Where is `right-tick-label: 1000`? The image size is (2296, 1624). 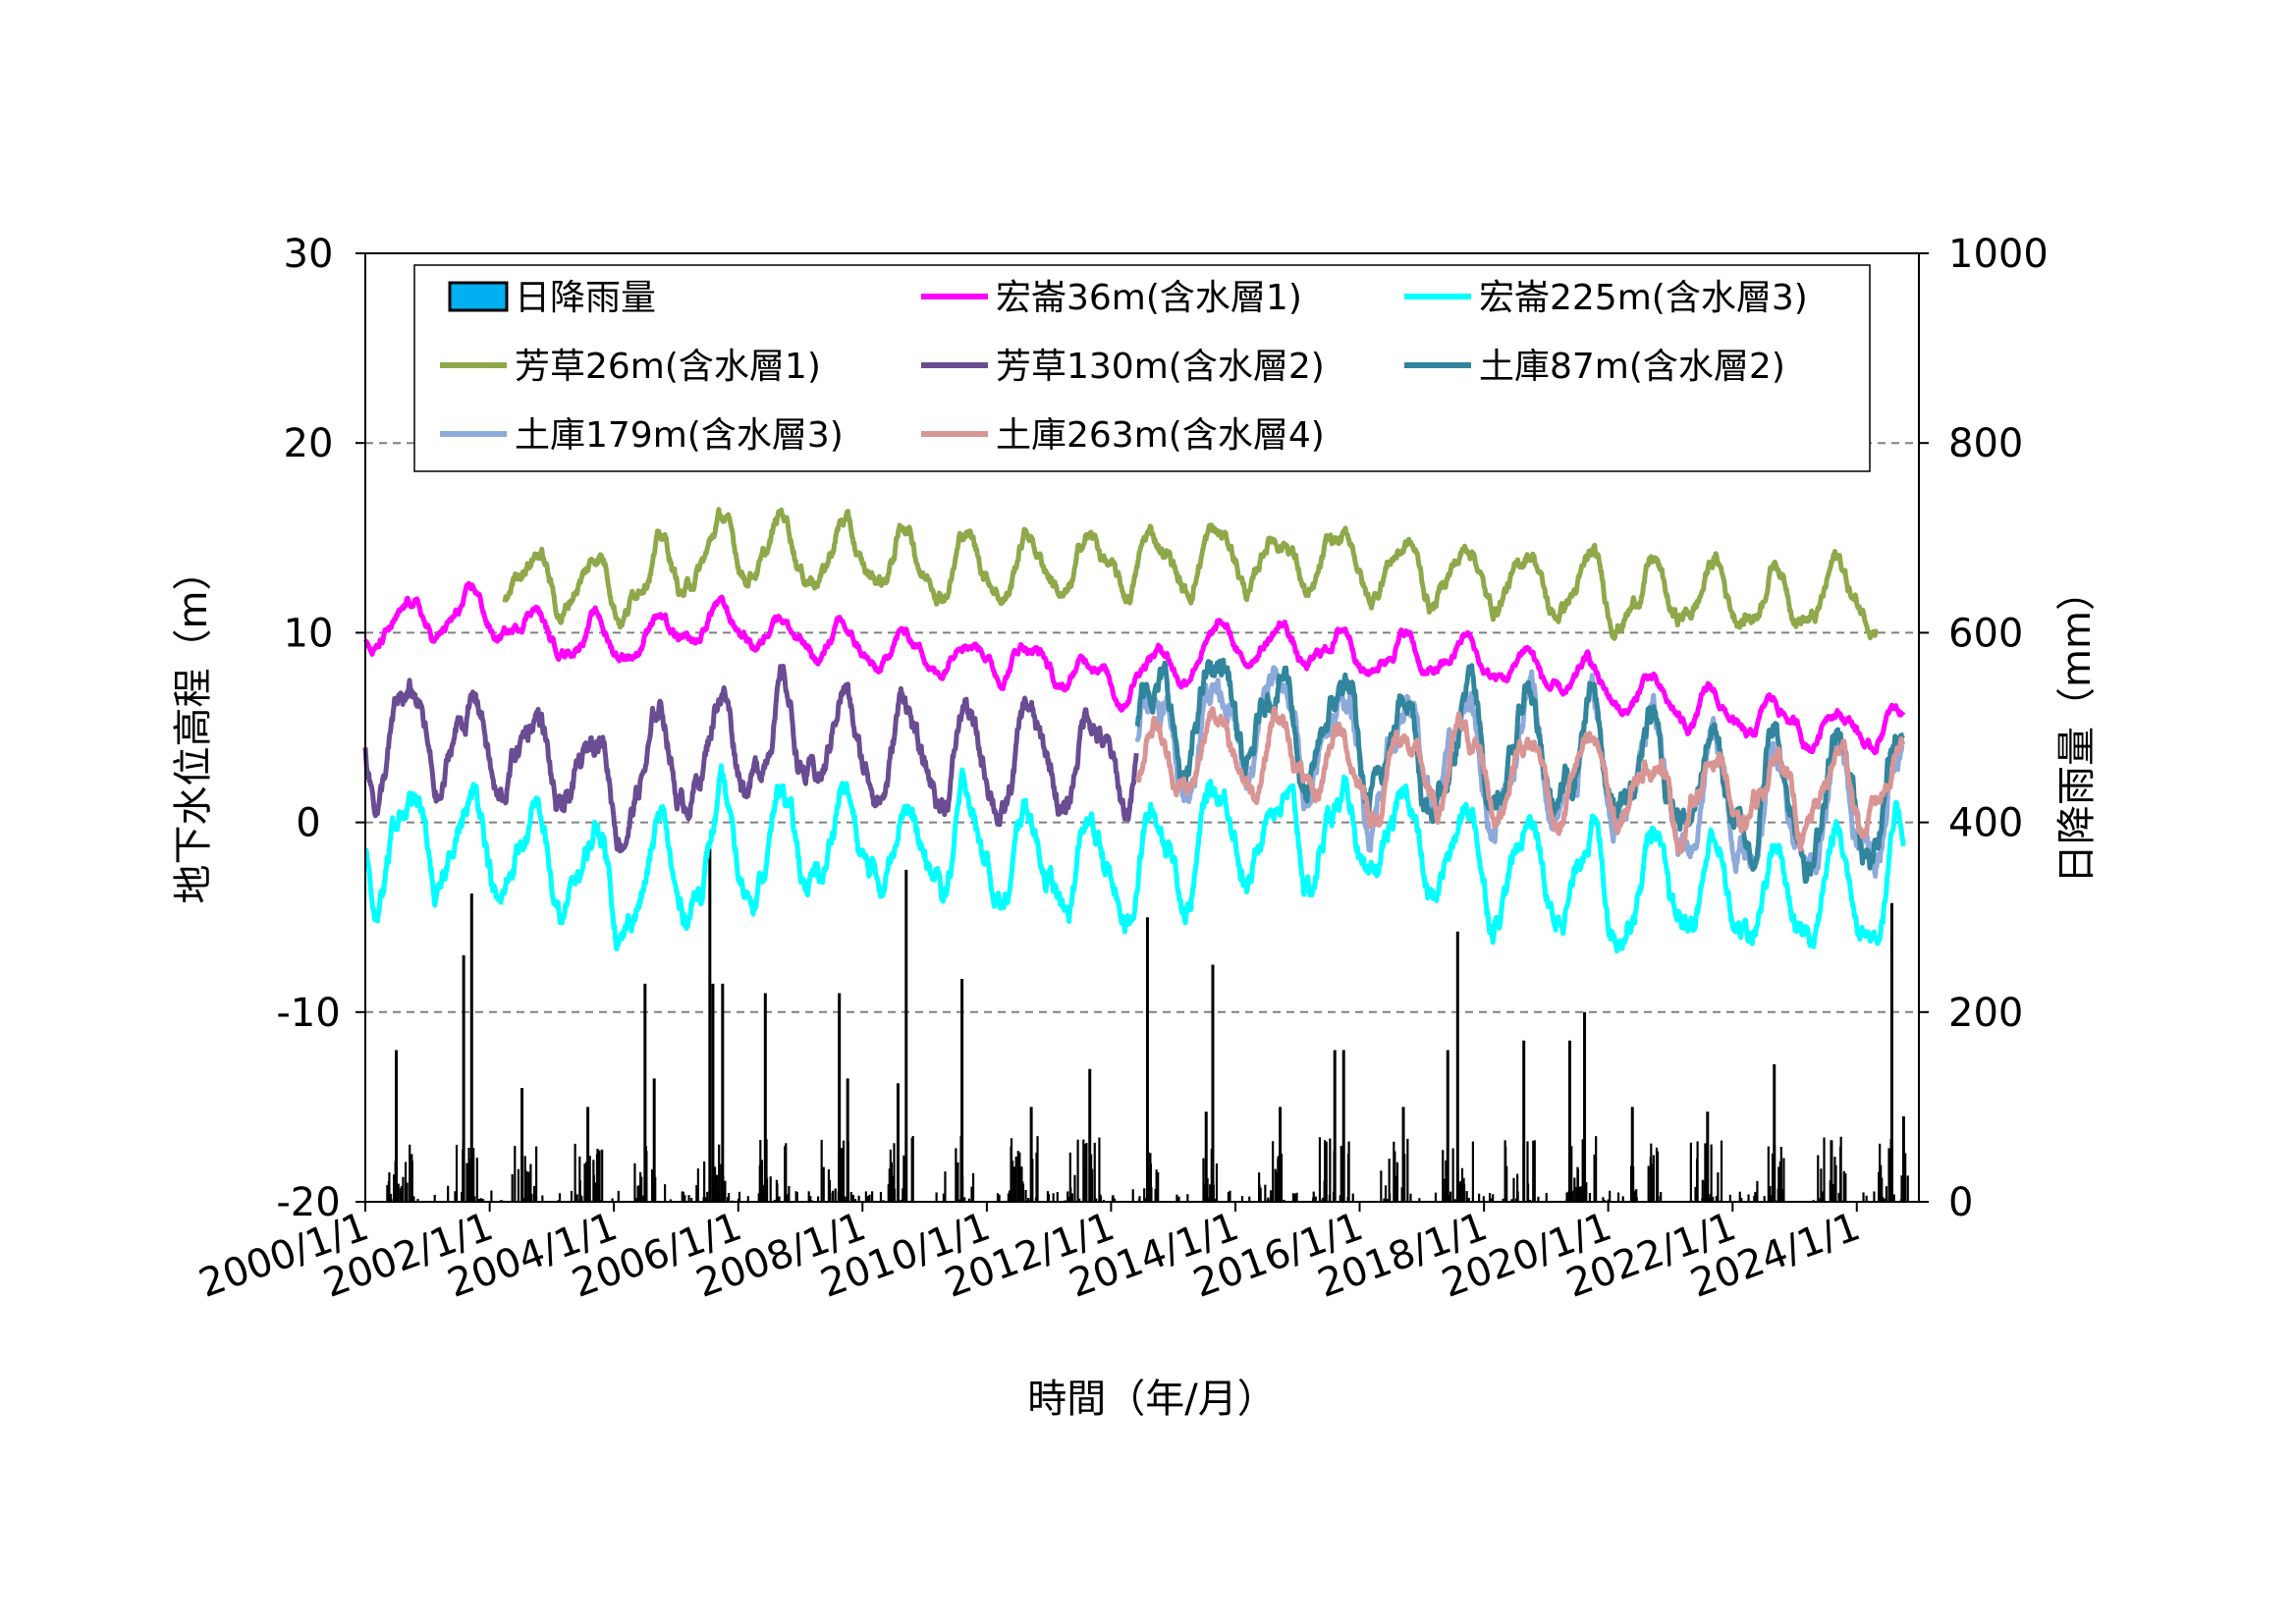 right-tick-label: 1000 is located at coordinates (1998, 254).